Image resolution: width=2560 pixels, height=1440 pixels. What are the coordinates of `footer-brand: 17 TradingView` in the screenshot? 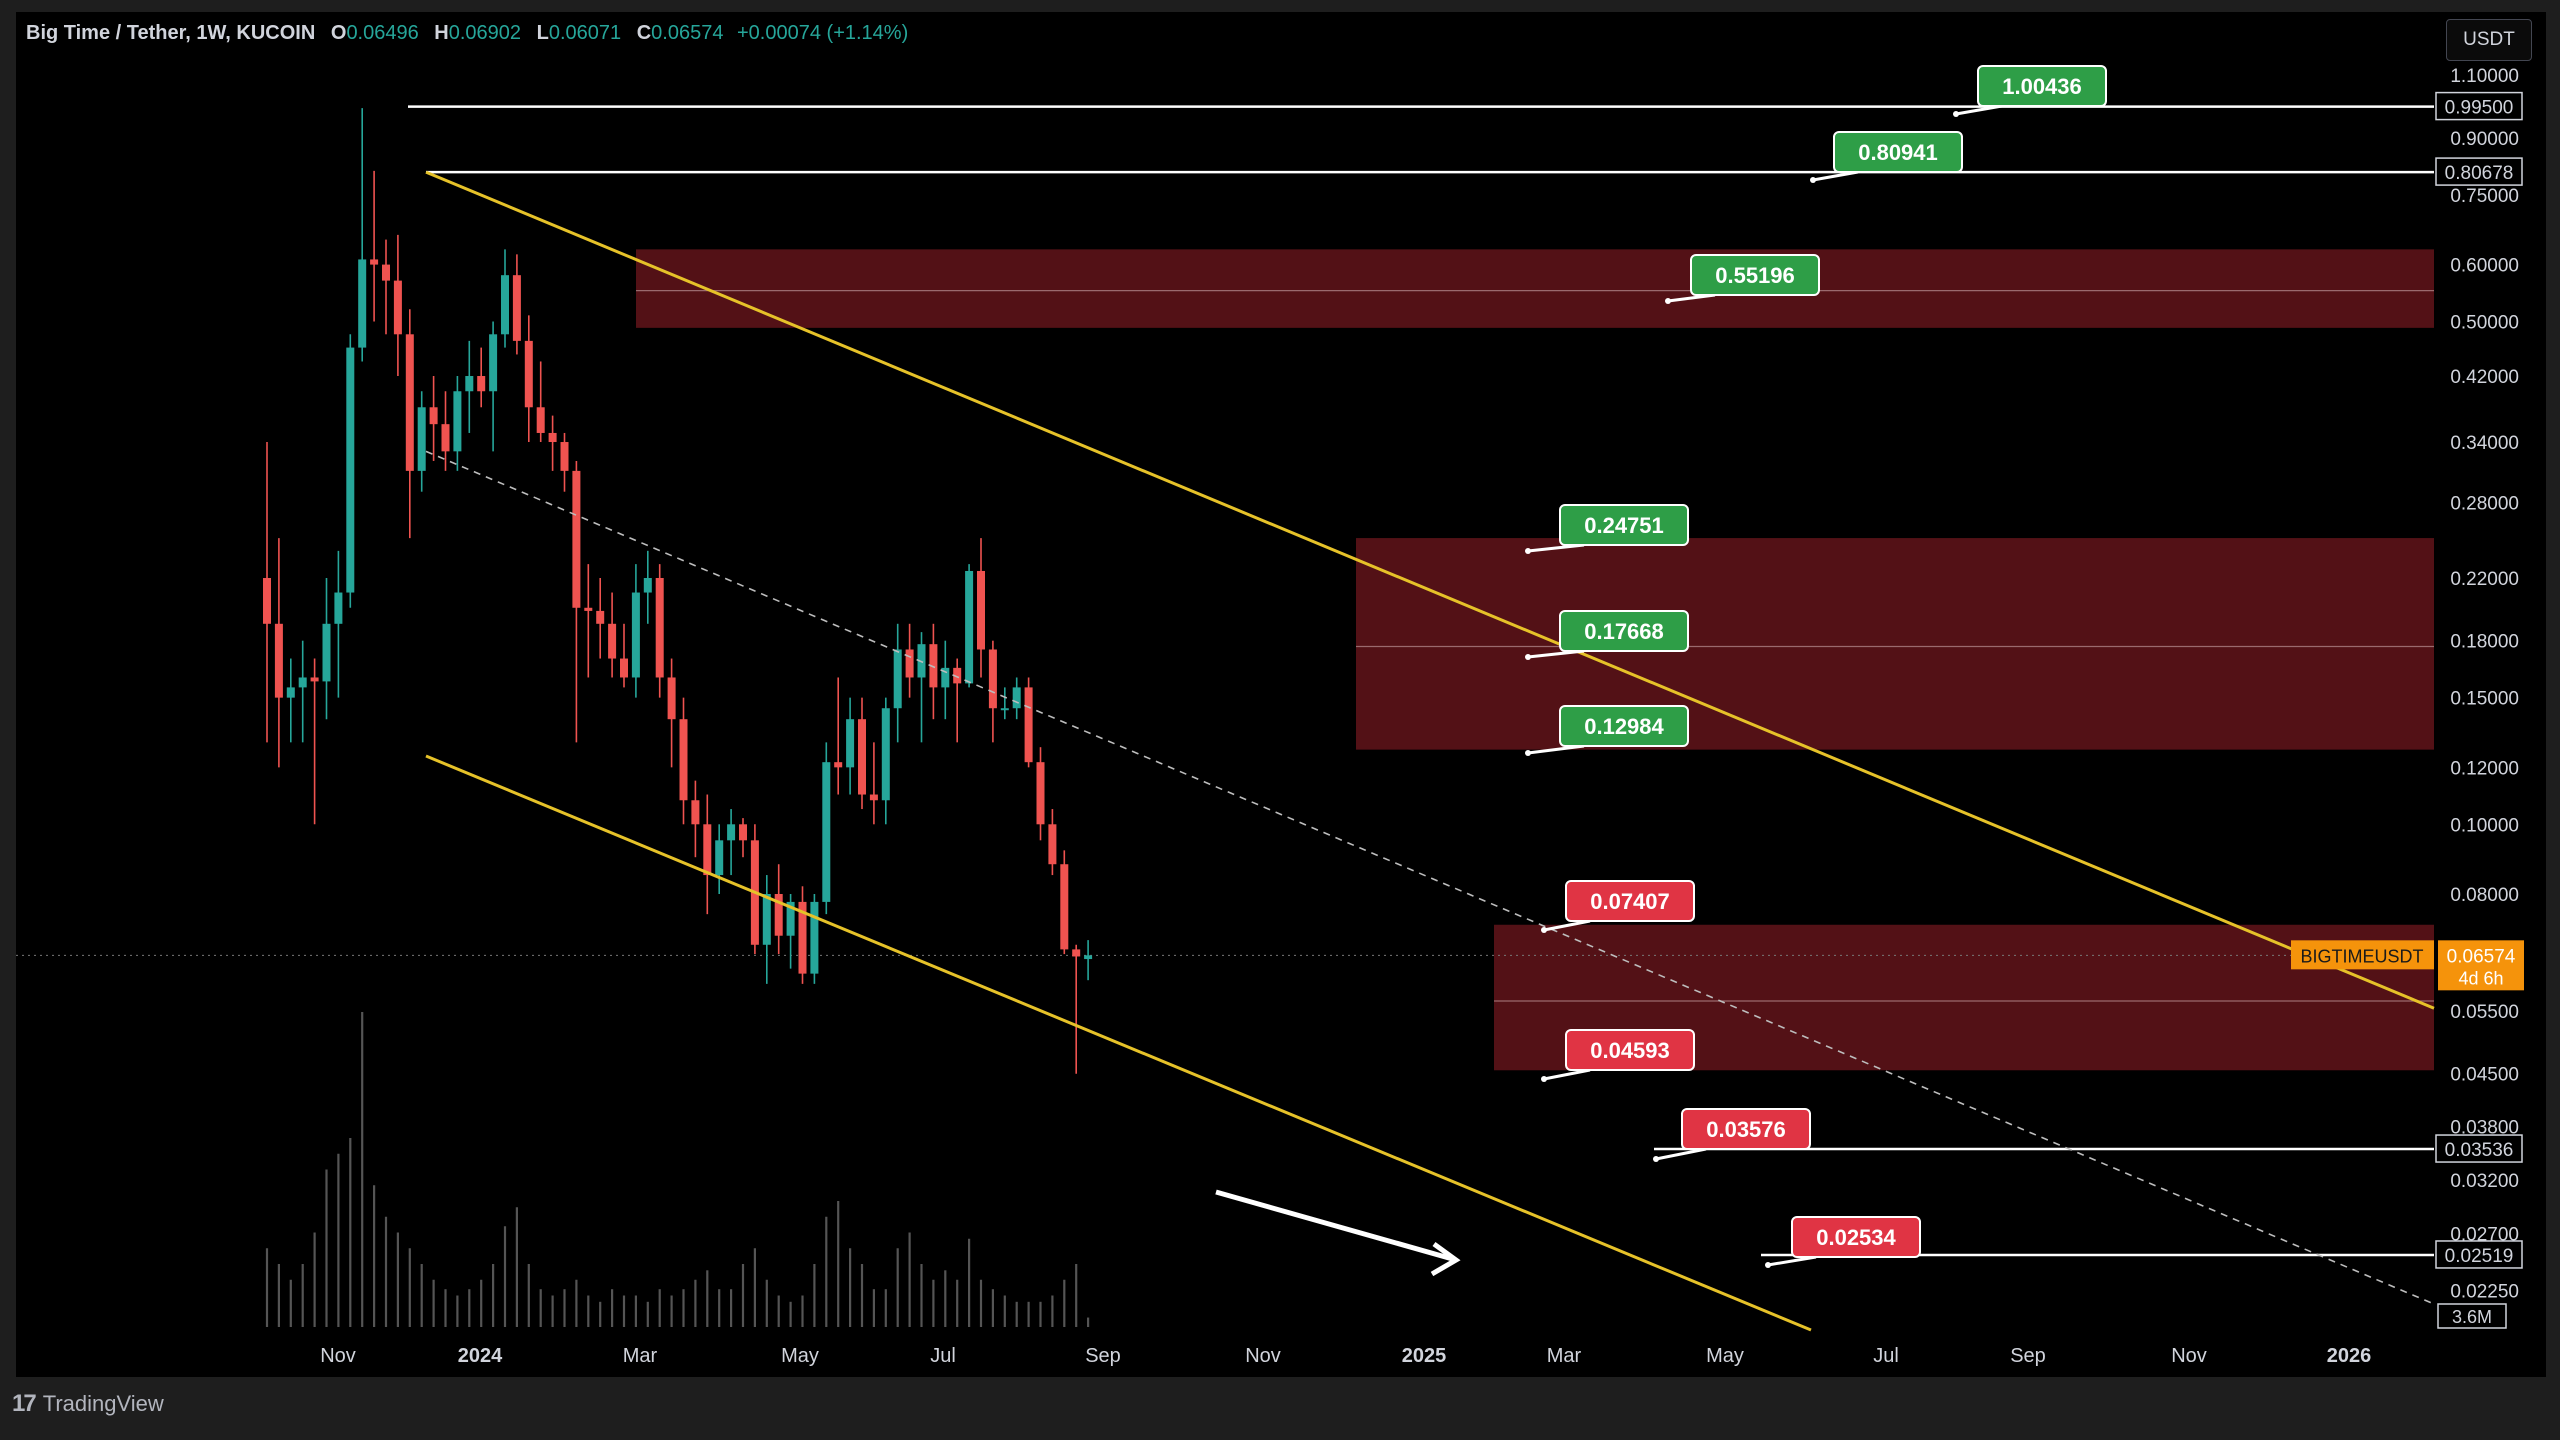 It's located at (88, 1404).